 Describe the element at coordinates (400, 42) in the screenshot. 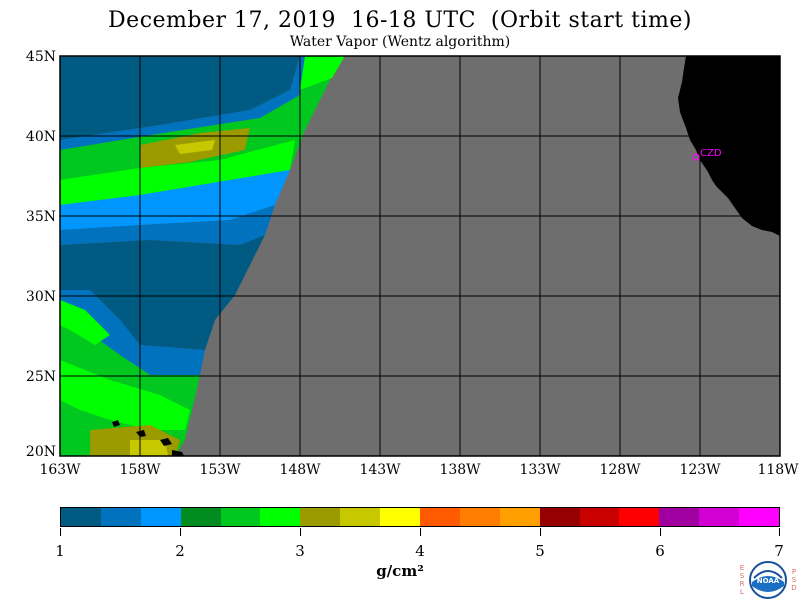

I see `map-subtitle: Water Vapor (Wentz algorithm)` at that location.